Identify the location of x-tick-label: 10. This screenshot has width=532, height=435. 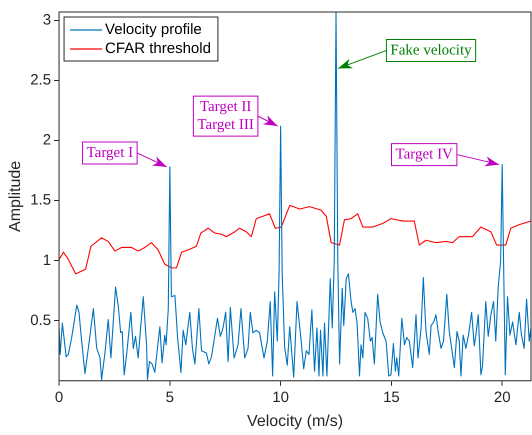
(280, 397).